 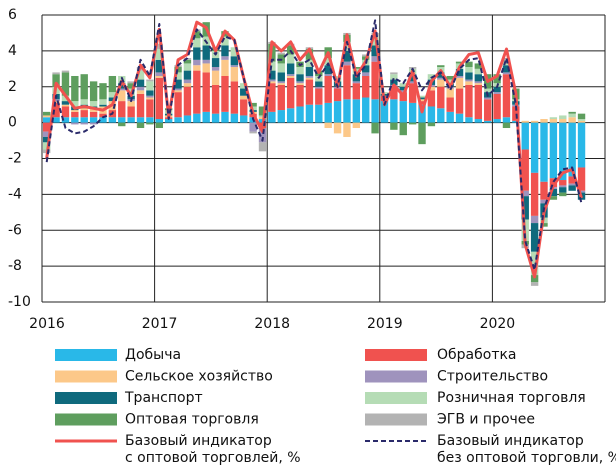 What do you see at coordinates (19, 302) in the screenshot?
I see `y-tick-label: -10` at bounding box center [19, 302].